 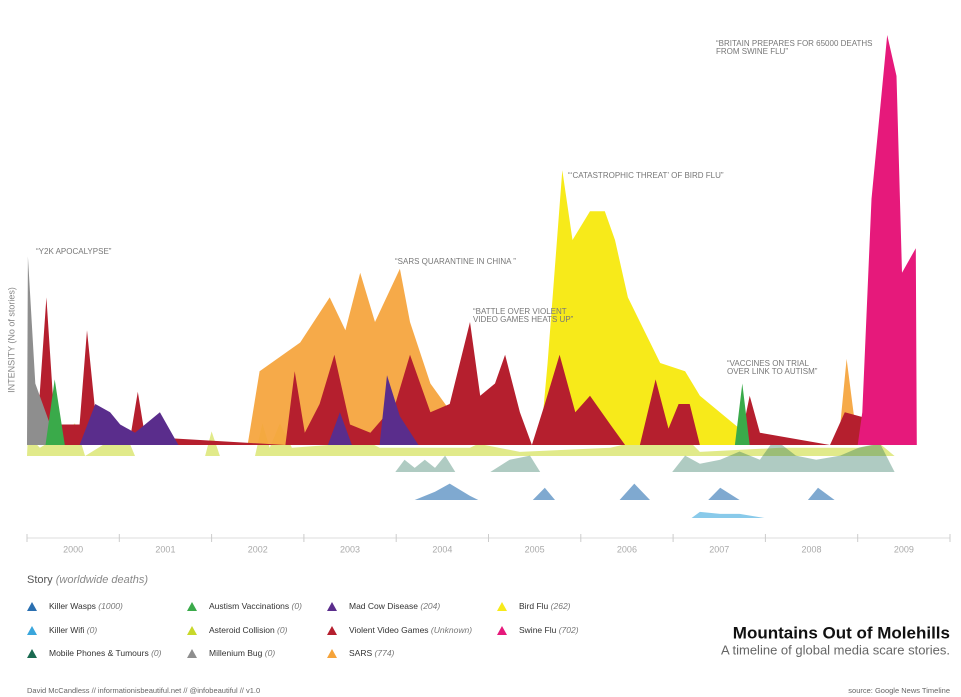 I want to click on legend-name: Millenium Bug, so click(x=236, y=653).